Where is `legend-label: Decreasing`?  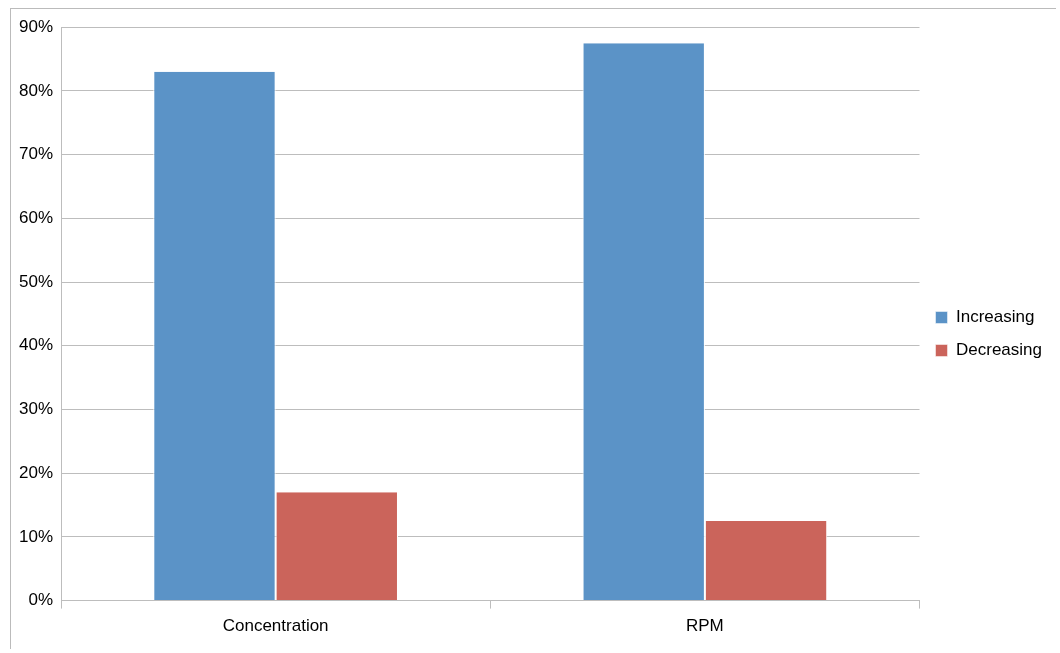 legend-label: Decreasing is located at coordinates (999, 350).